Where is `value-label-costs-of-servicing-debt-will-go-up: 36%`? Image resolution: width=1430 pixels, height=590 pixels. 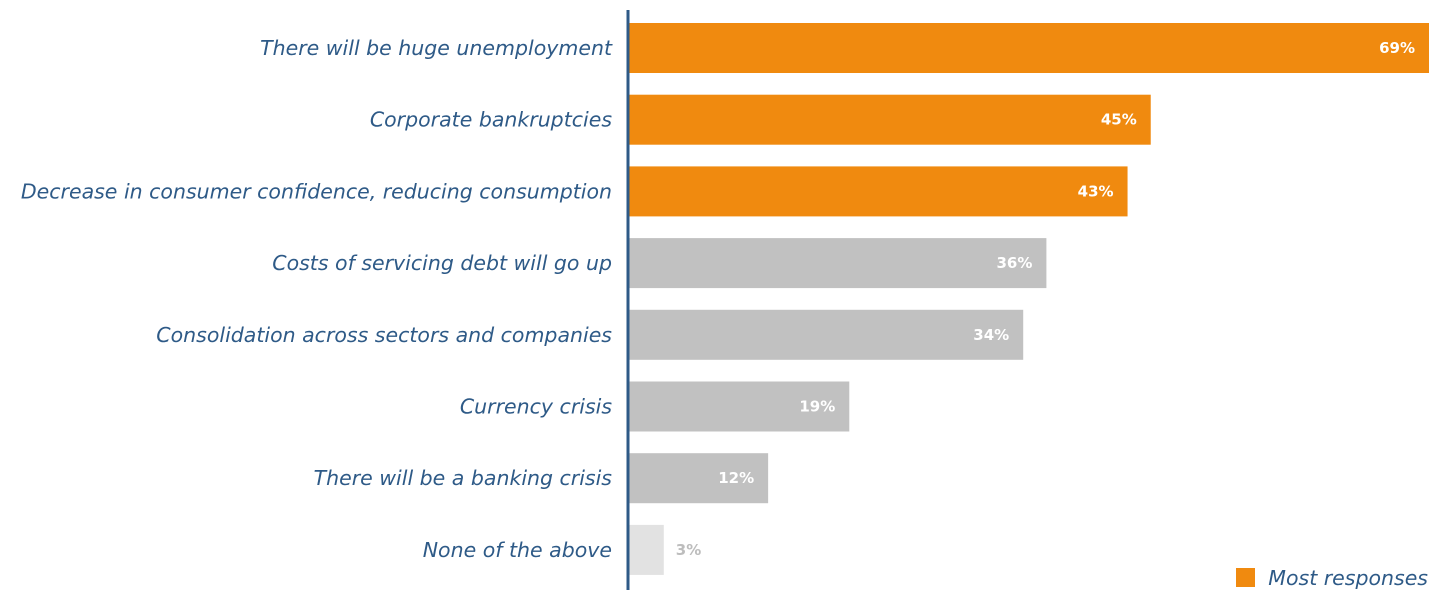 value-label-costs-of-servicing-debt-will-go-up: 36% is located at coordinates (1014, 263).